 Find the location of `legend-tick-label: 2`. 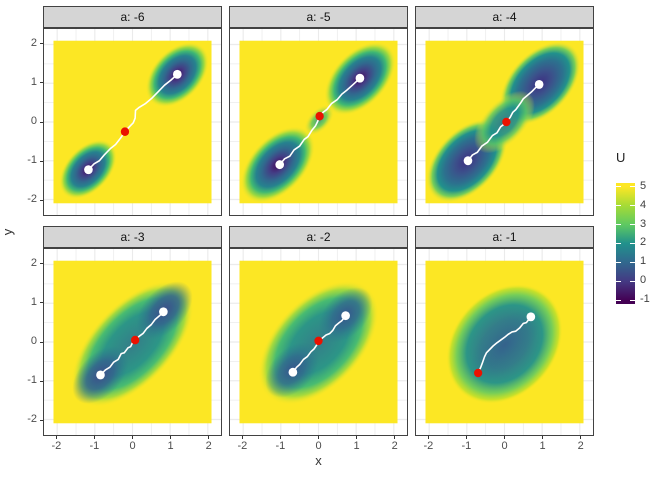

legend-tick-label: 2 is located at coordinates (643, 242).